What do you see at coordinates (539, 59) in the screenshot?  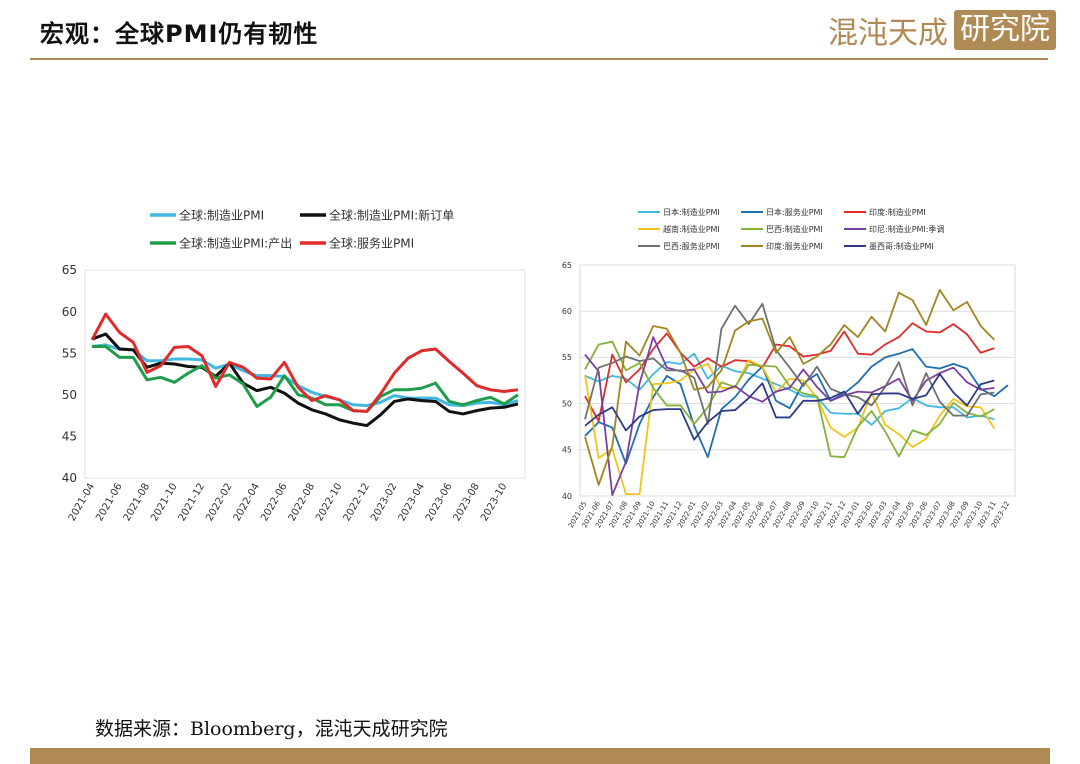 I see `header-divider` at bounding box center [539, 59].